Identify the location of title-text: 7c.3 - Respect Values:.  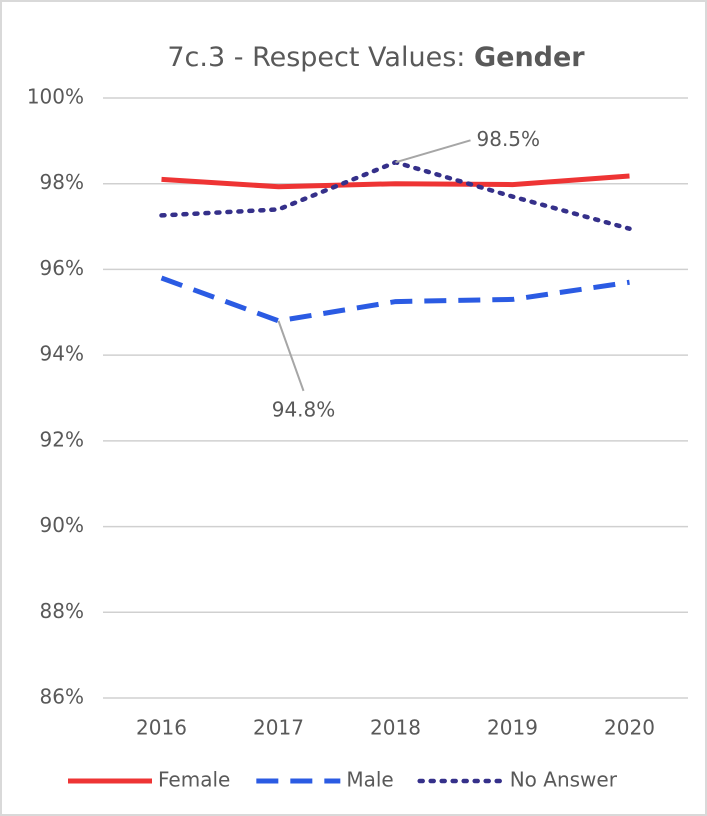
(316, 57).